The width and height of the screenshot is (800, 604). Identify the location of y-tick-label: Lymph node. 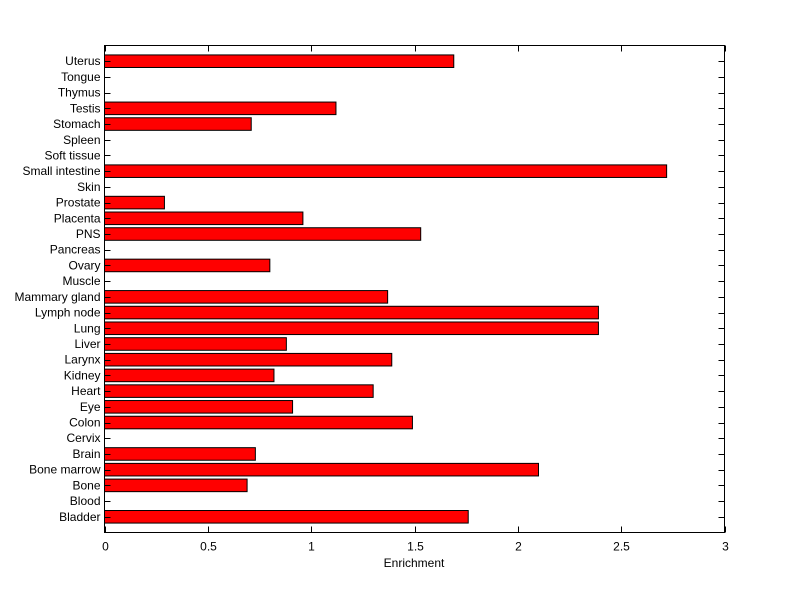
(68, 313).